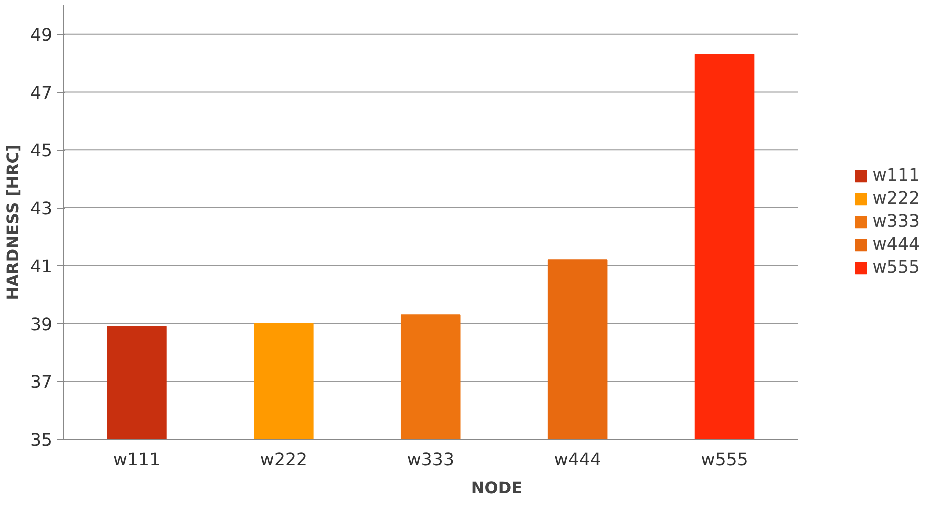 The width and height of the screenshot is (952, 511). What do you see at coordinates (578, 460) in the screenshot?
I see `x-tick-label: w444` at bounding box center [578, 460].